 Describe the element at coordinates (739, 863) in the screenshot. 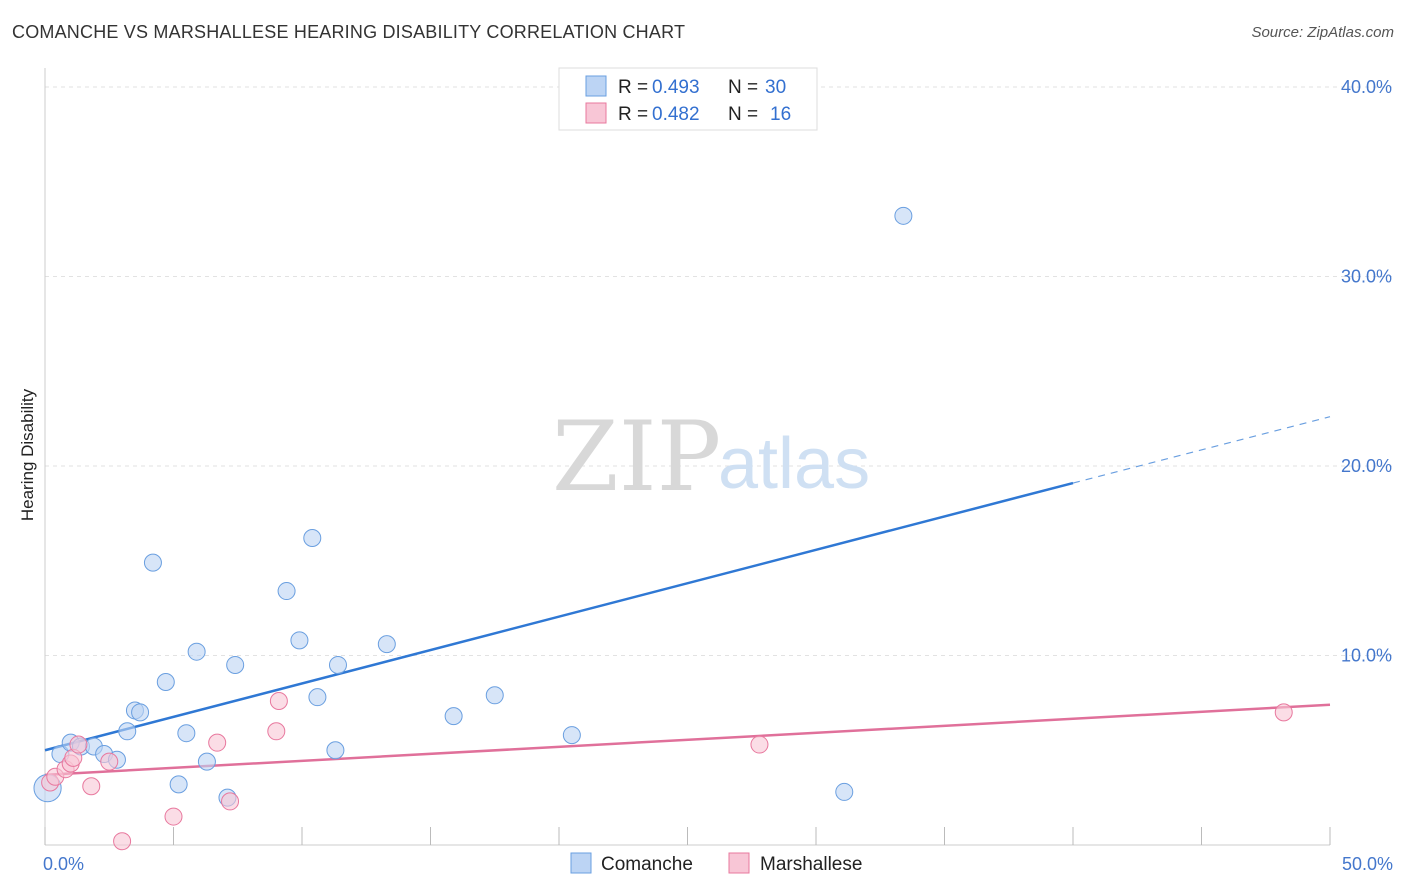

I see `bottom-legend-swatch-marshallese` at that location.